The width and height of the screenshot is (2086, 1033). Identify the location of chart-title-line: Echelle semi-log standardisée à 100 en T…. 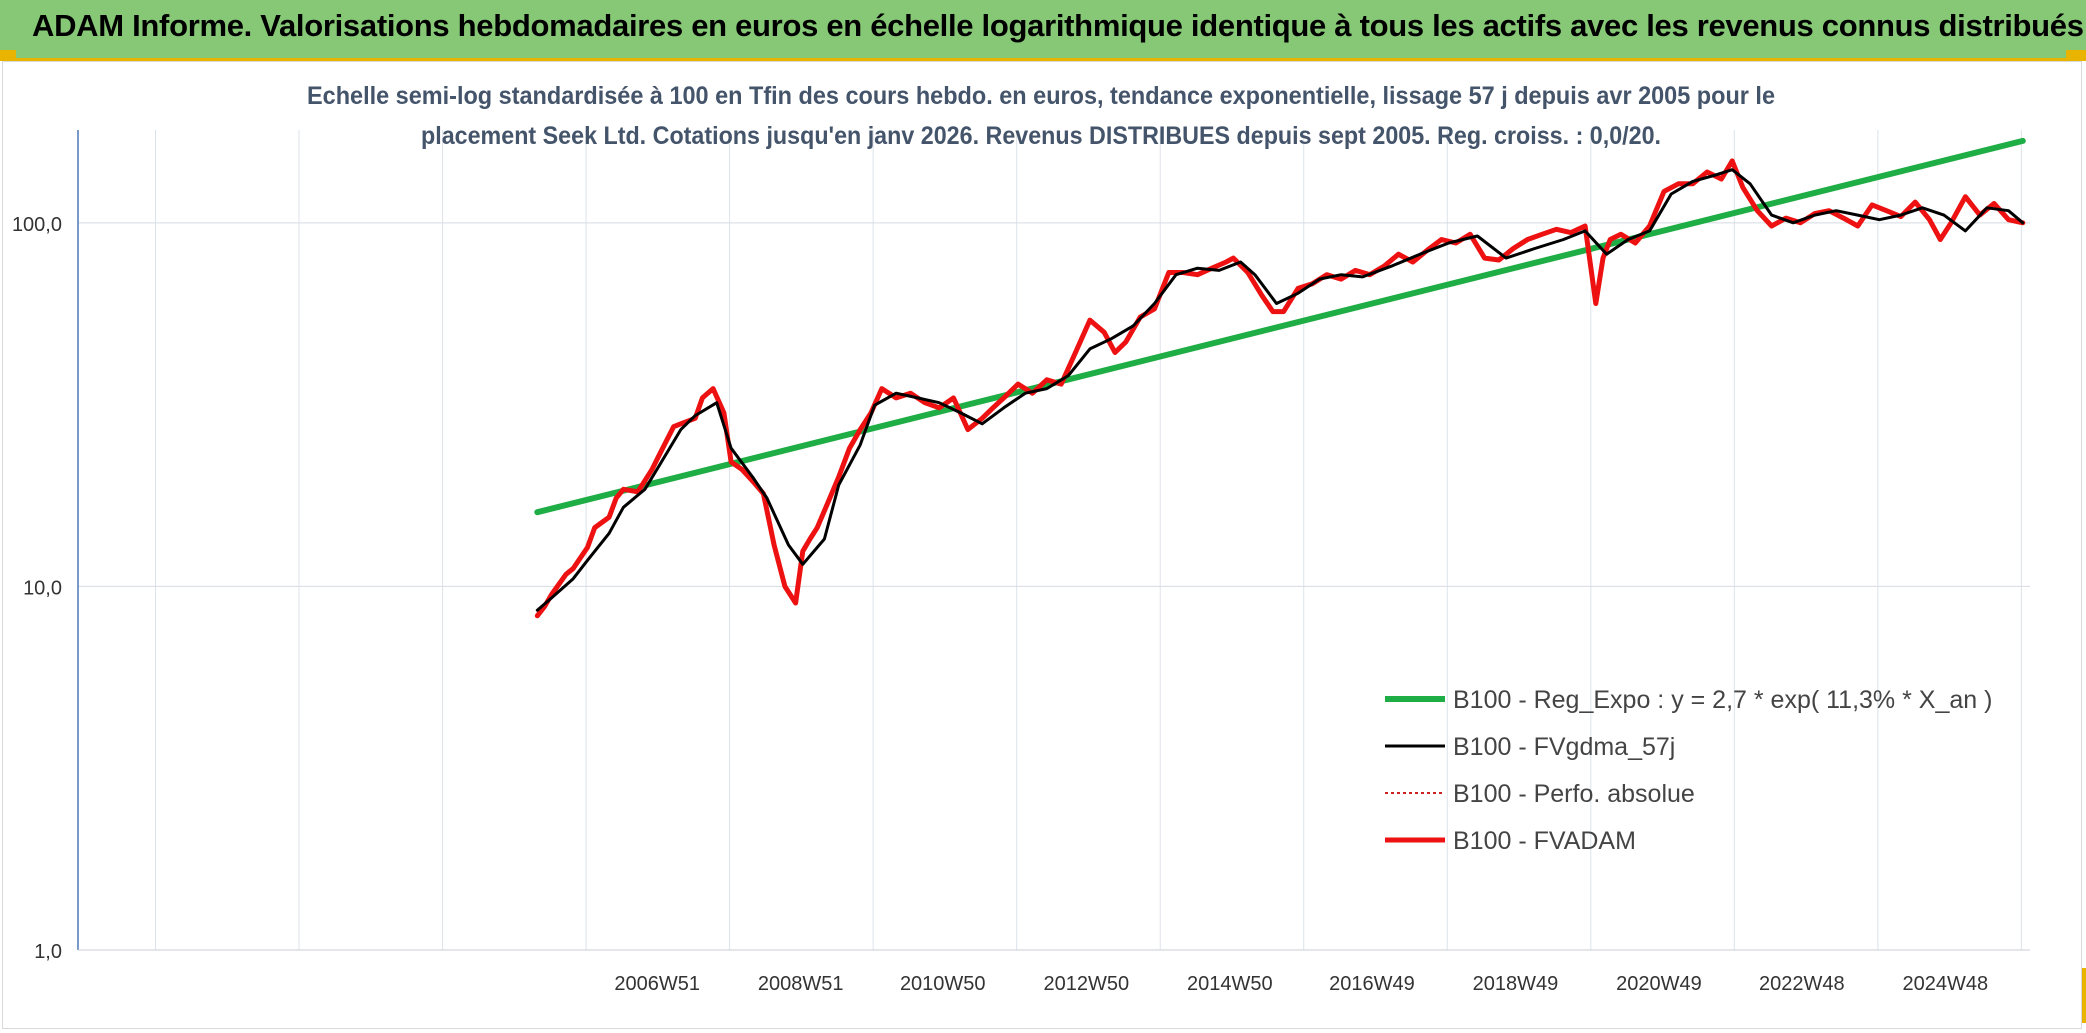
(1041, 96).